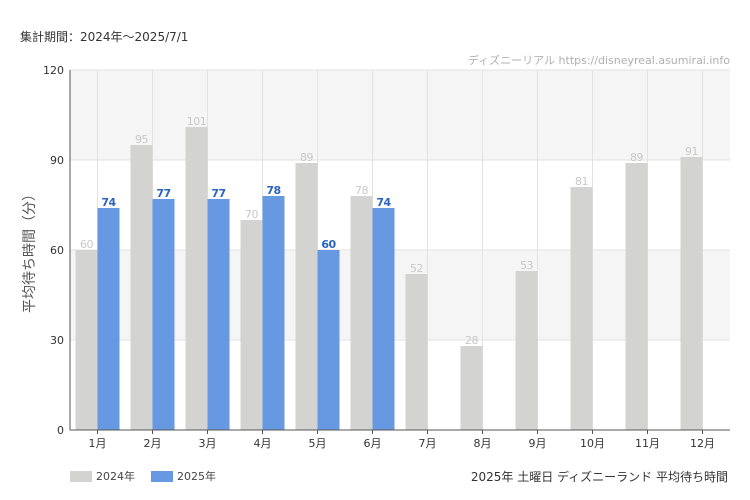 Image resolution: width=750 pixels, height=500 pixels. What do you see at coordinates (86, 340) in the screenshot?
I see `bar-2024年-1月` at bounding box center [86, 340].